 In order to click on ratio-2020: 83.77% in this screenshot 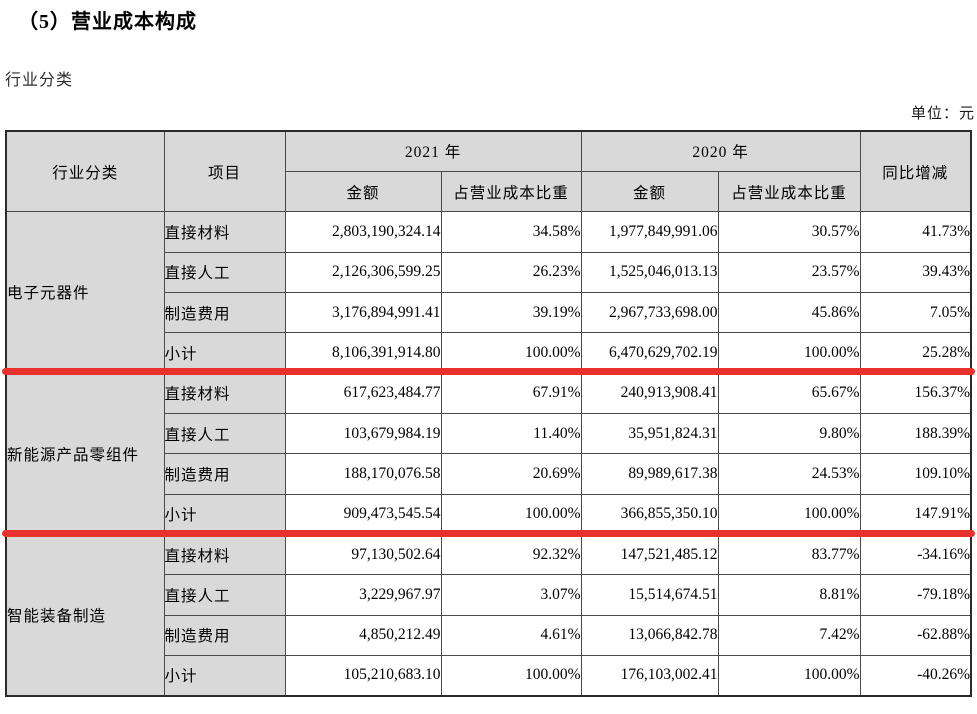, I will do `click(789, 554)`.